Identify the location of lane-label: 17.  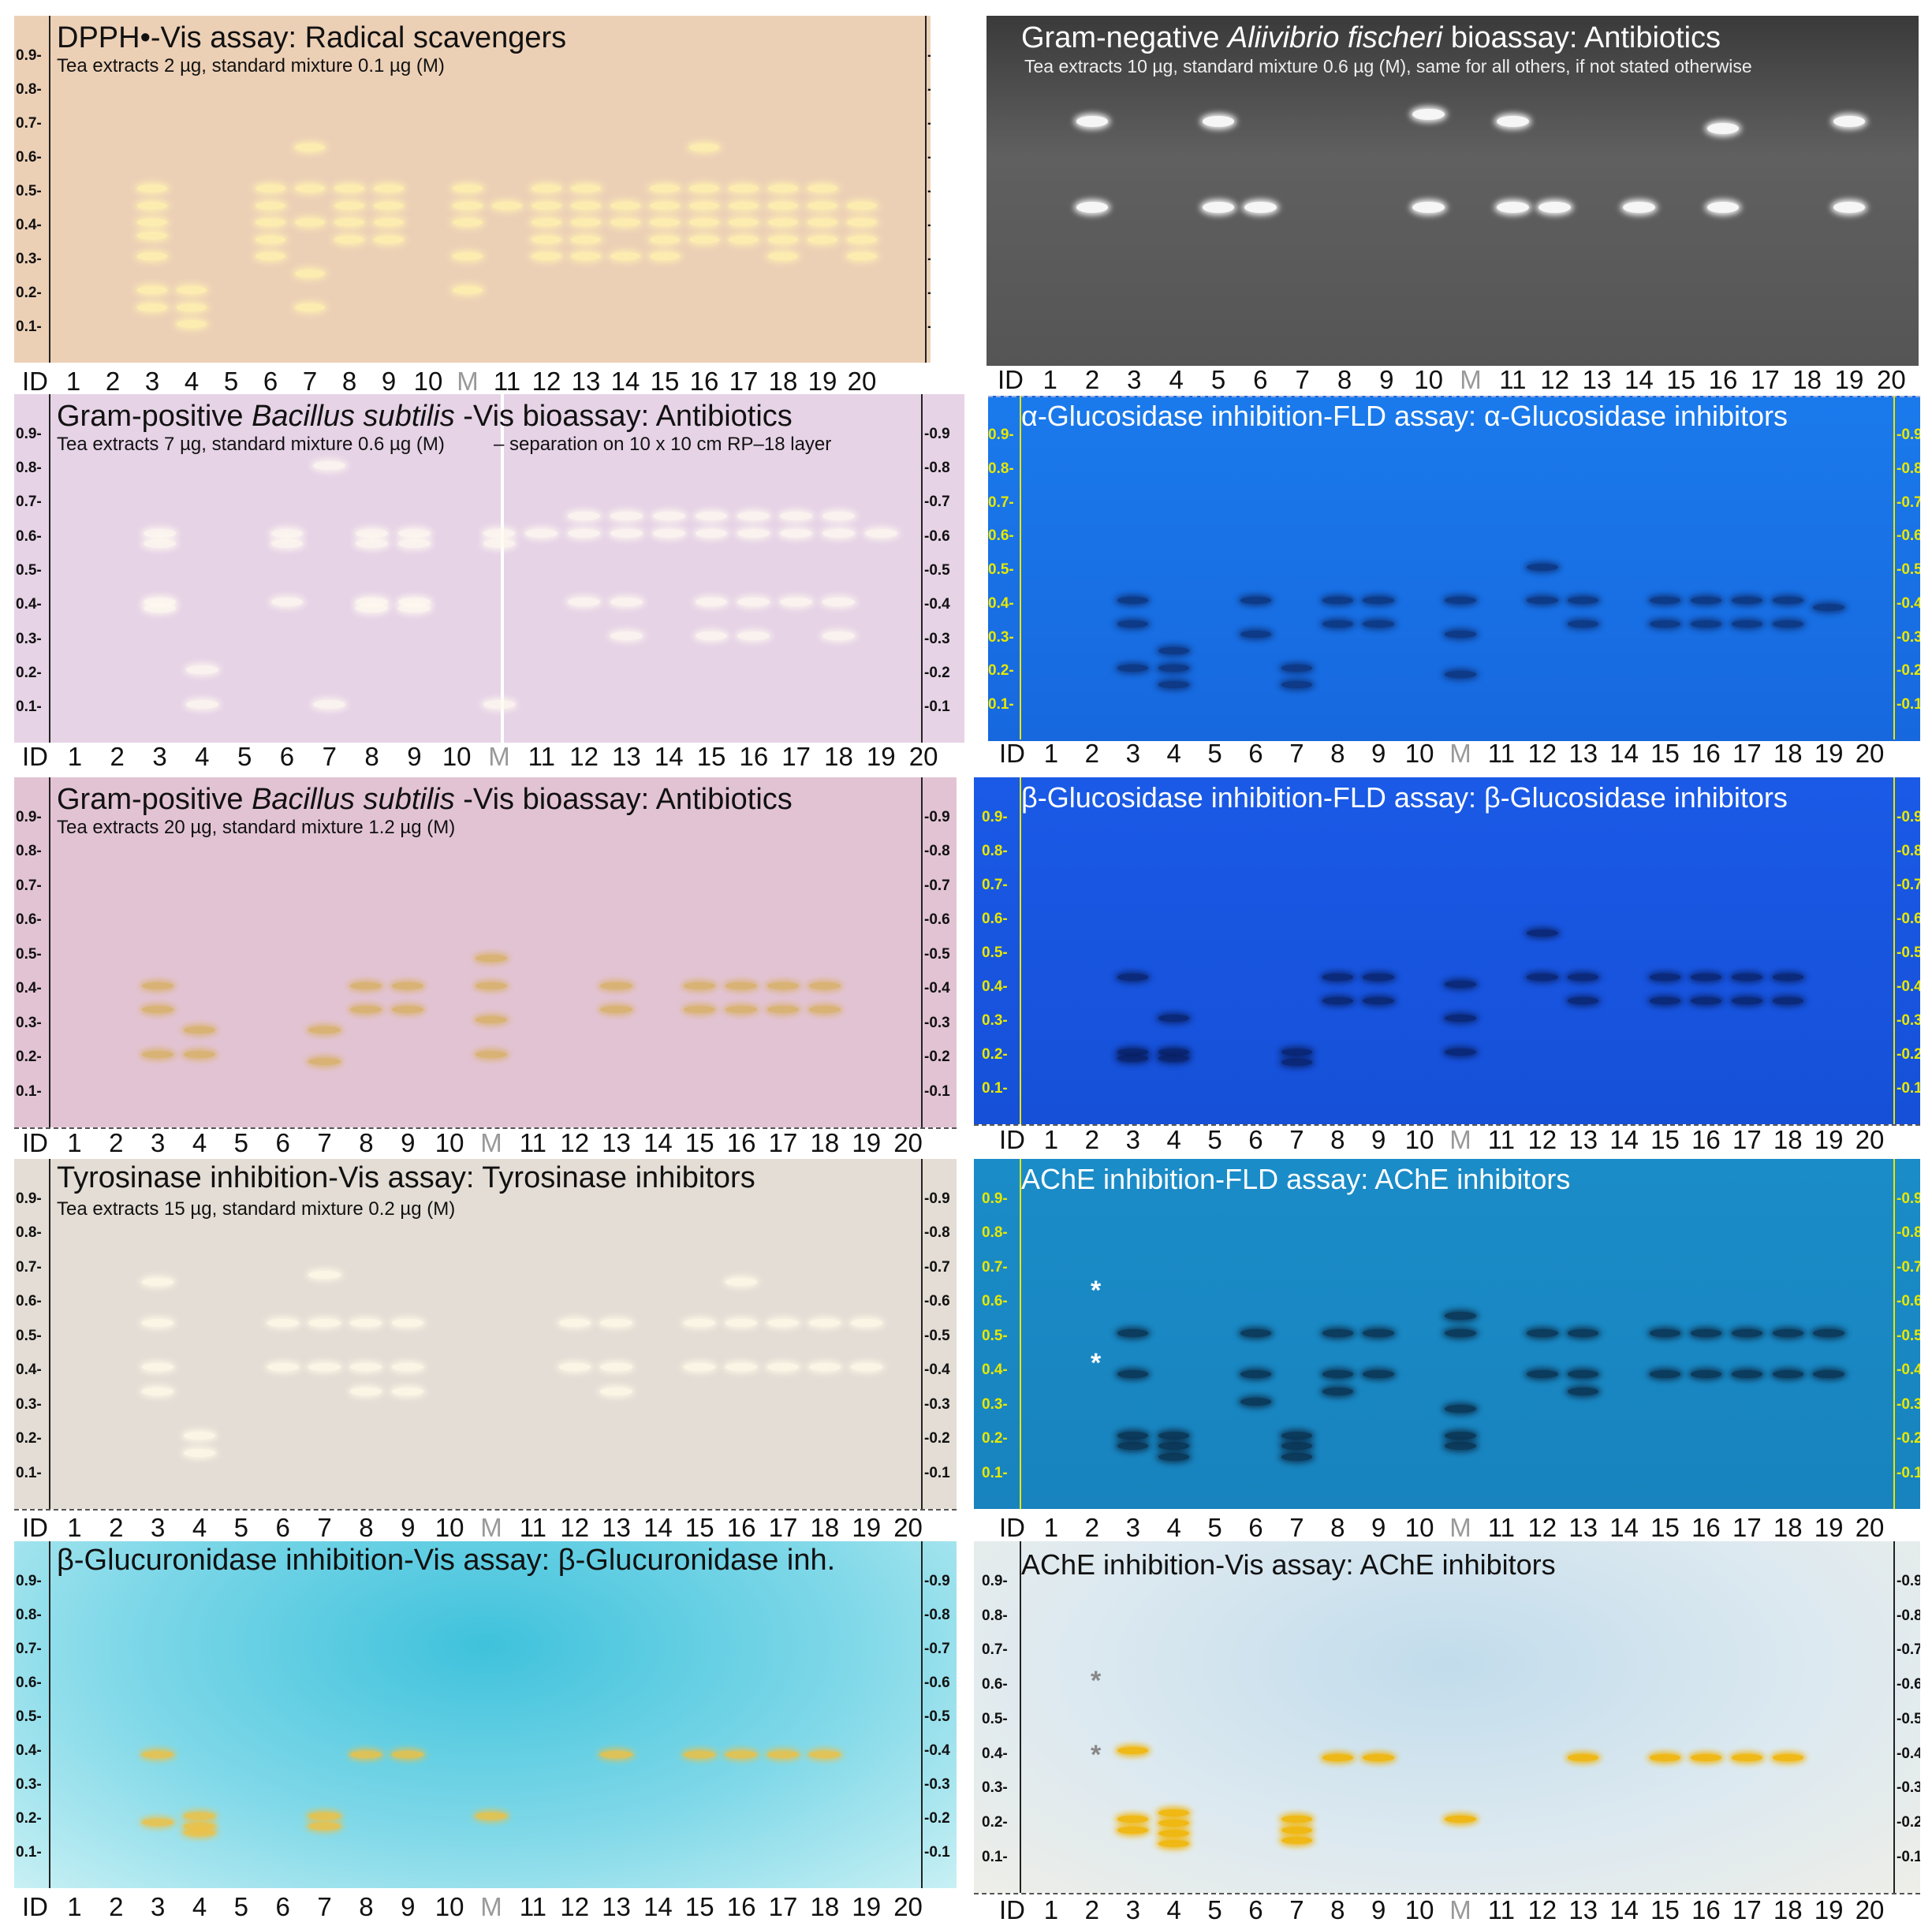
(1747, 1909).